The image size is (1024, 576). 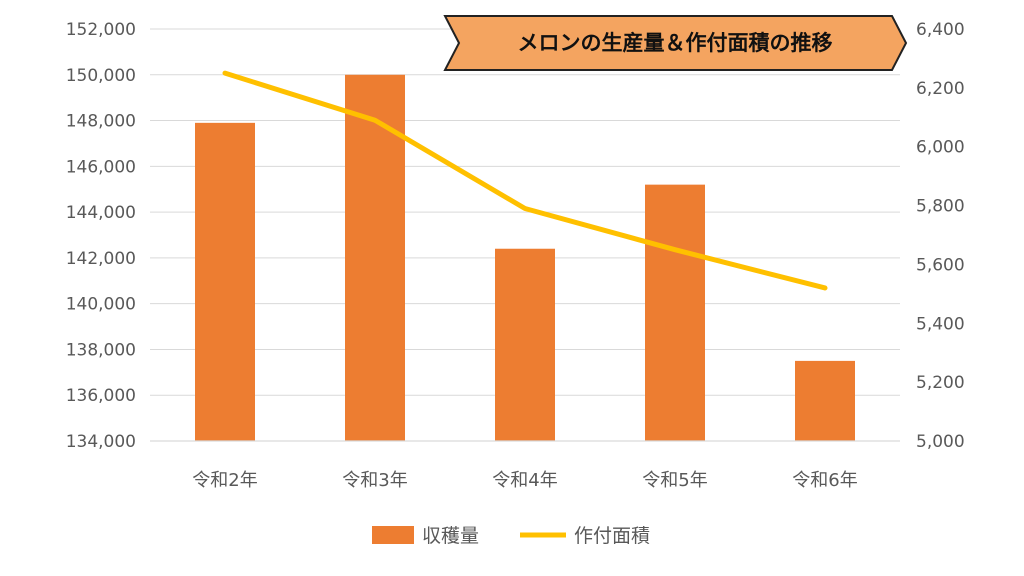 What do you see at coordinates (674, 480) in the screenshot?
I see `category-label: 令和5年` at bounding box center [674, 480].